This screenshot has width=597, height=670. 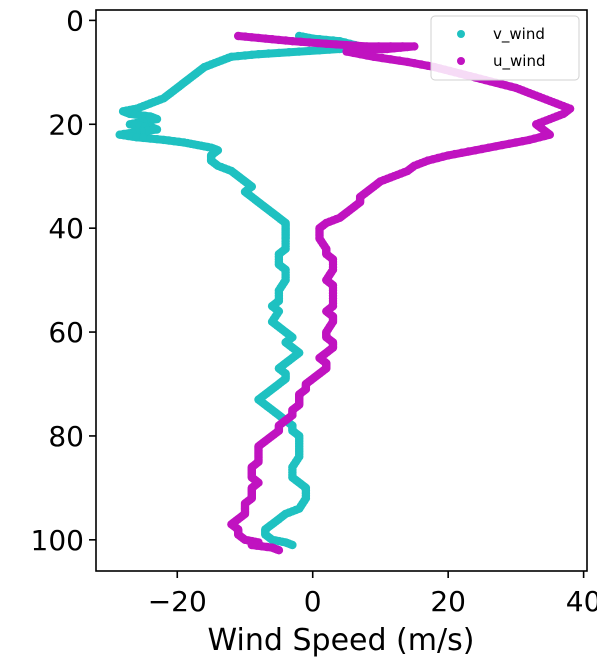 I want to click on y-tick-label: 20, so click(x=66, y=124).